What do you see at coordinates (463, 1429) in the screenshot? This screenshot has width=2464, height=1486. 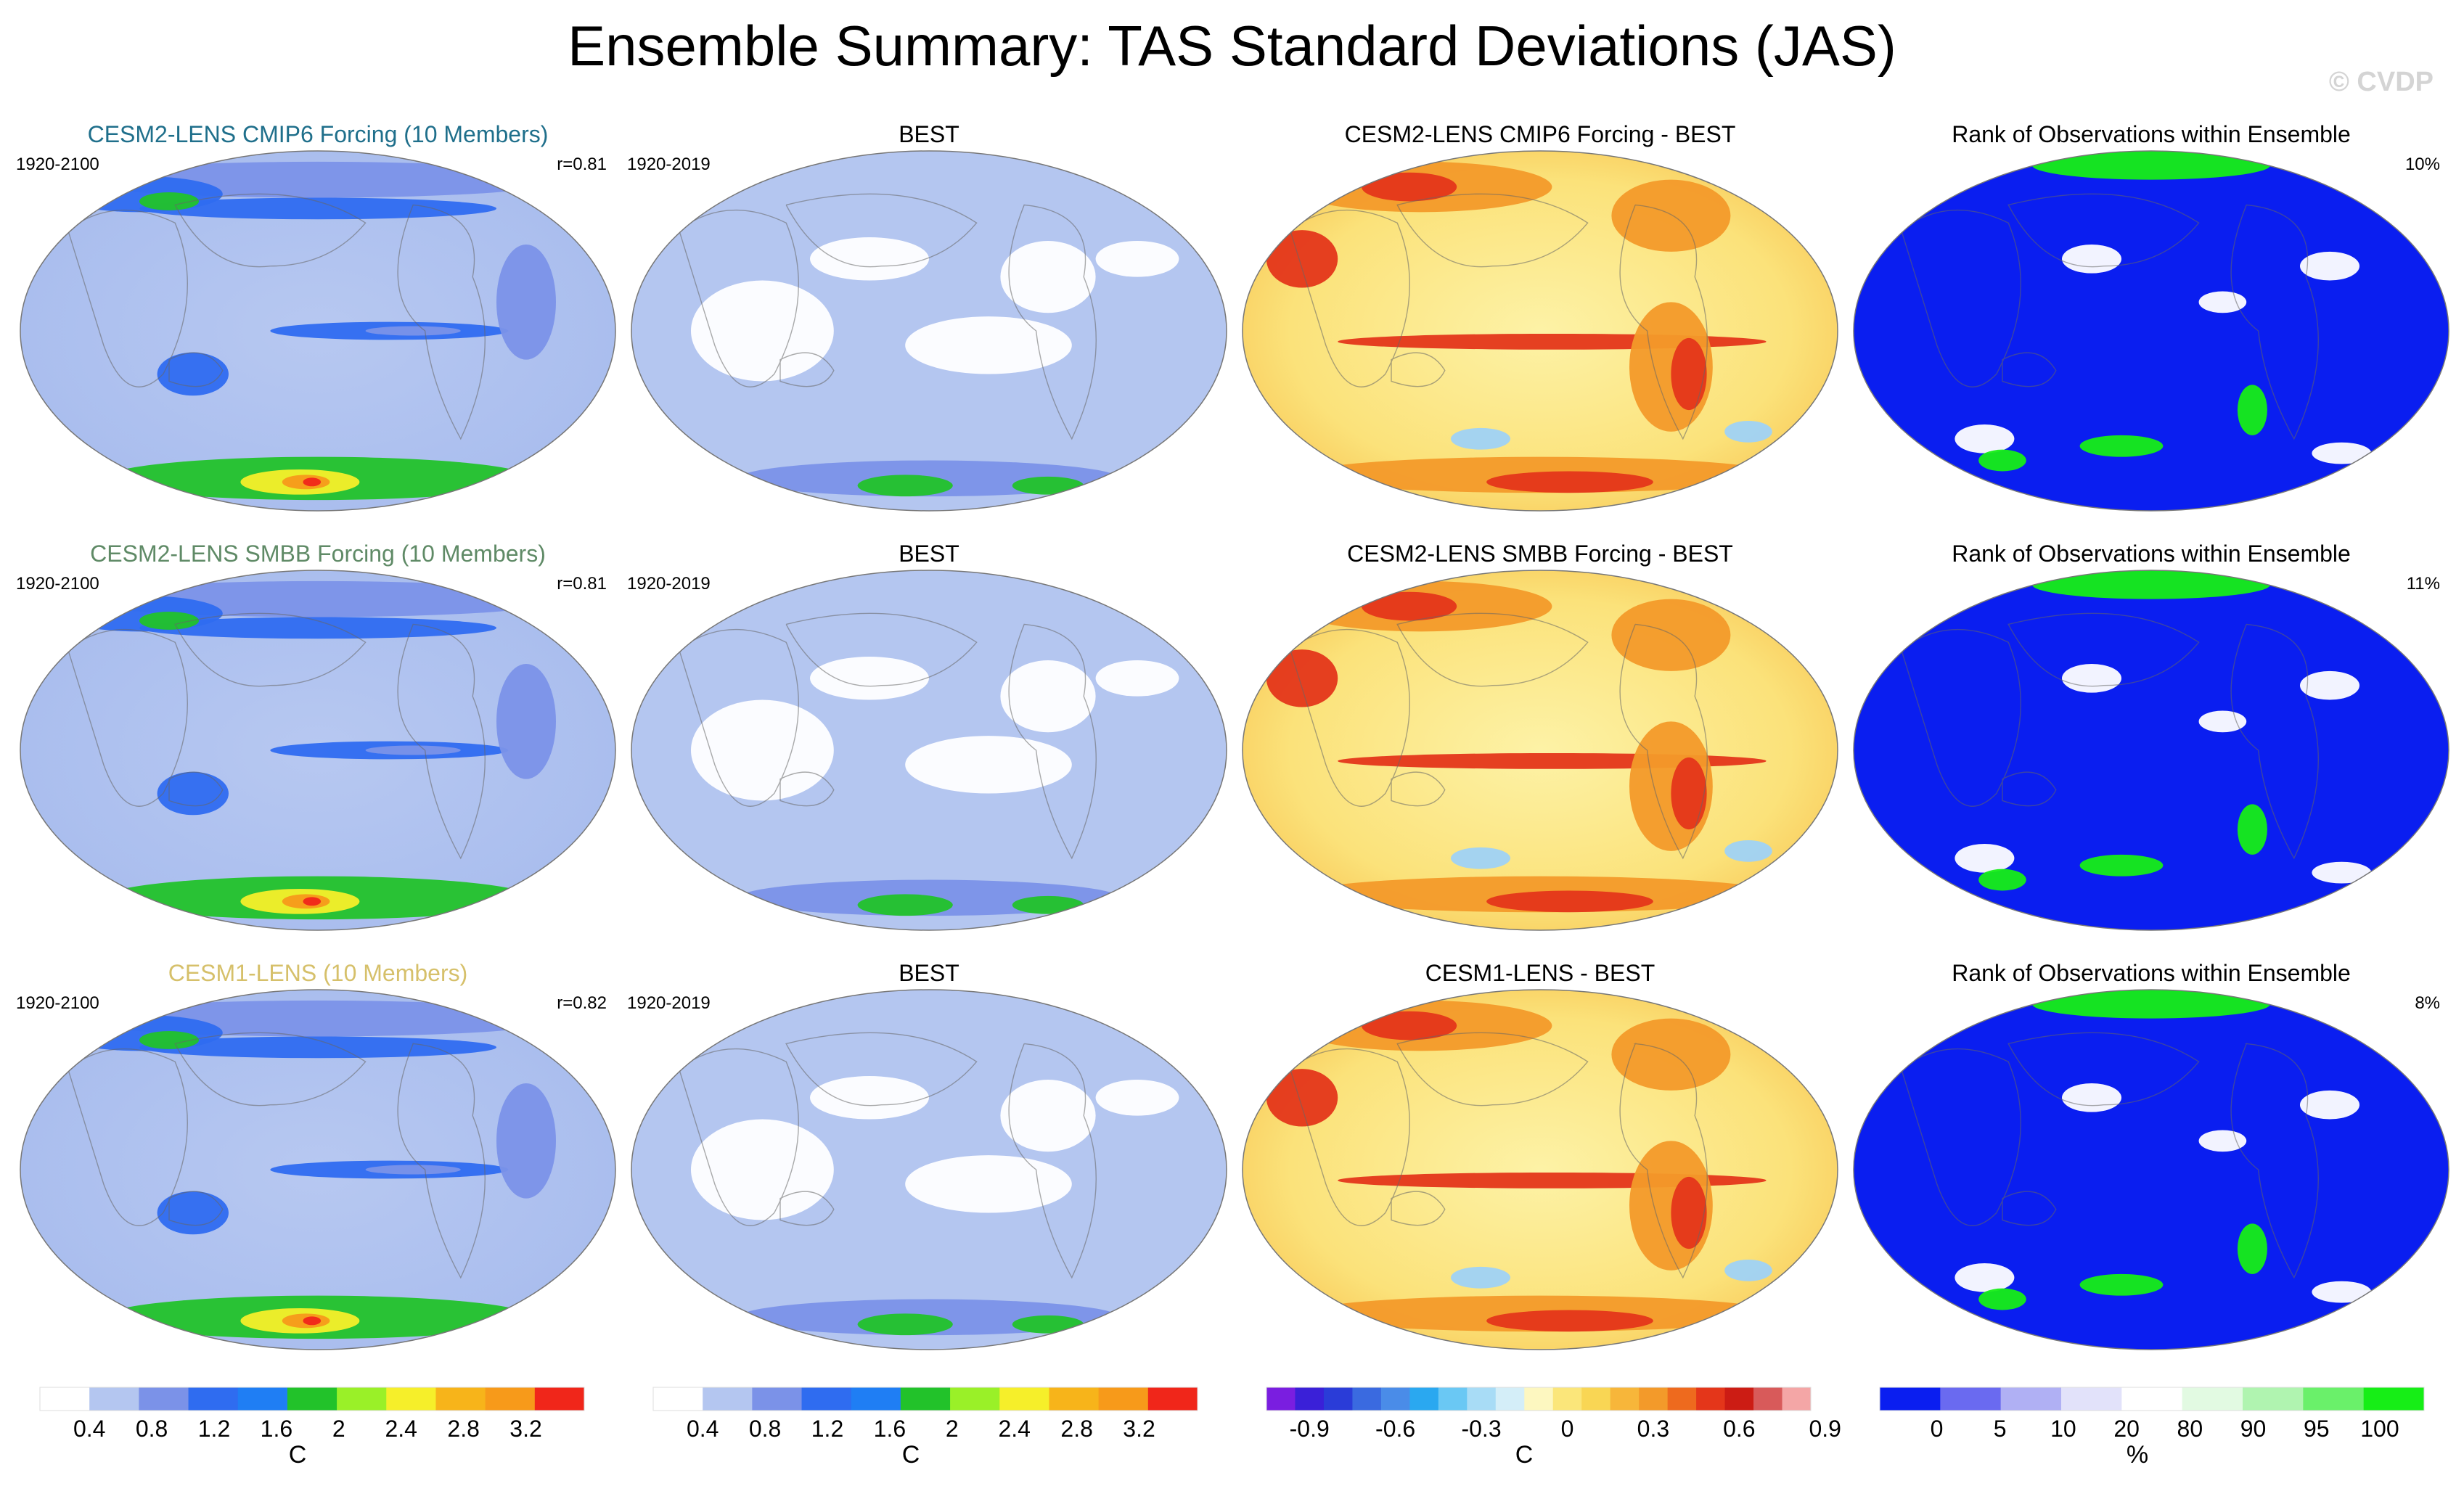 I see `colorbar-tick-label: 2.8` at bounding box center [463, 1429].